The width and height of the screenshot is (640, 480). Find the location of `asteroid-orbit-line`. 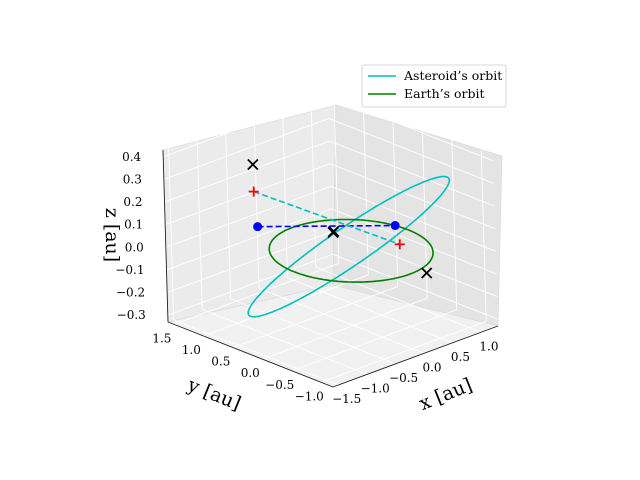

asteroid-orbit-line is located at coordinates (349, 246).